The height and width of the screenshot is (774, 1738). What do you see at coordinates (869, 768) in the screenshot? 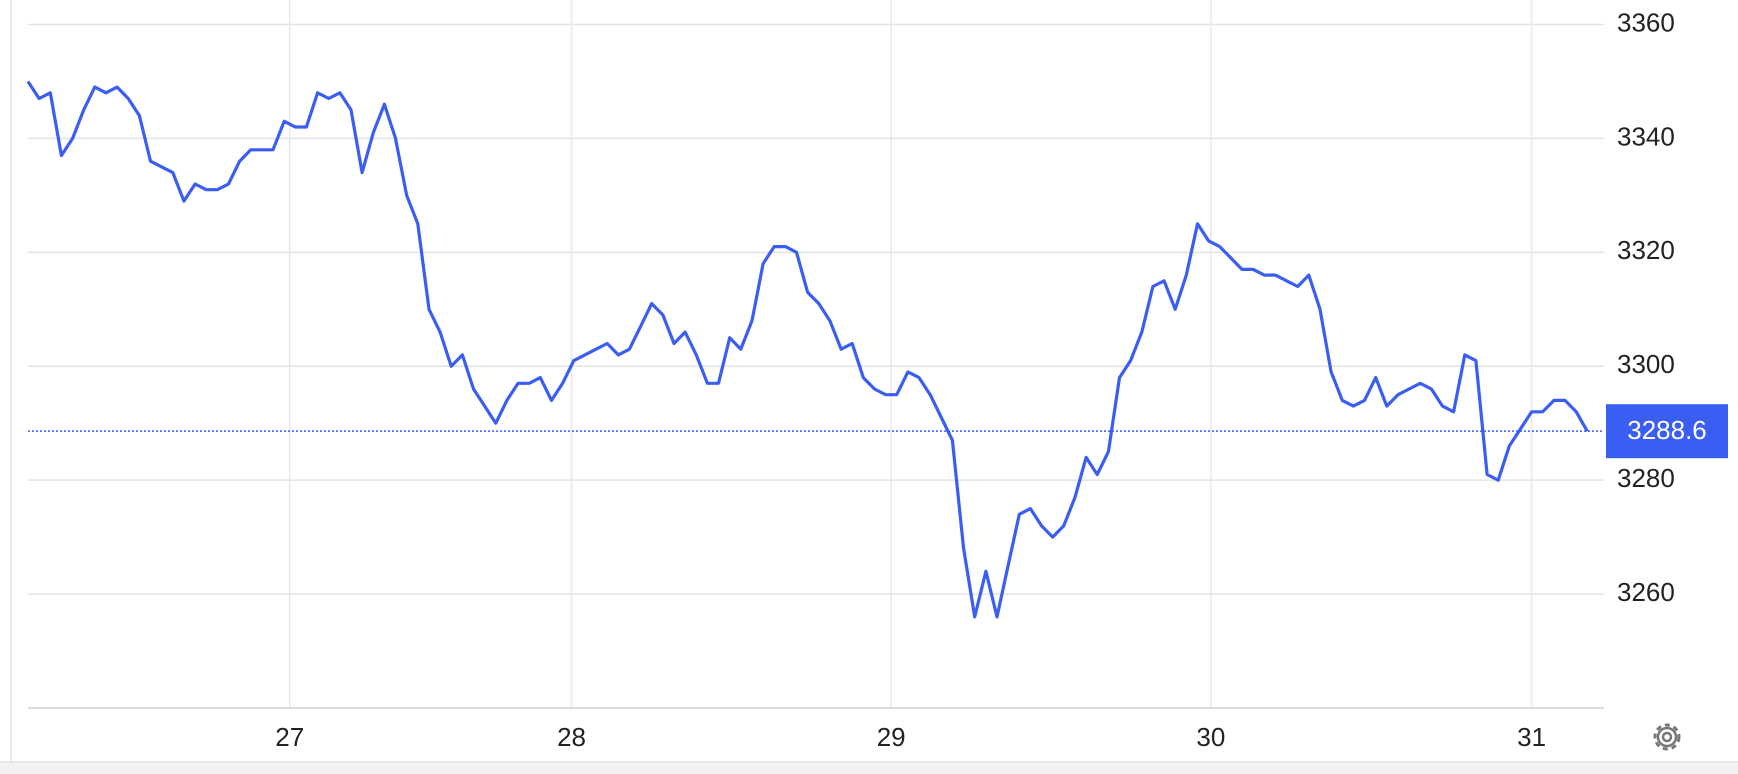
I see `bottom-bar` at bounding box center [869, 768].